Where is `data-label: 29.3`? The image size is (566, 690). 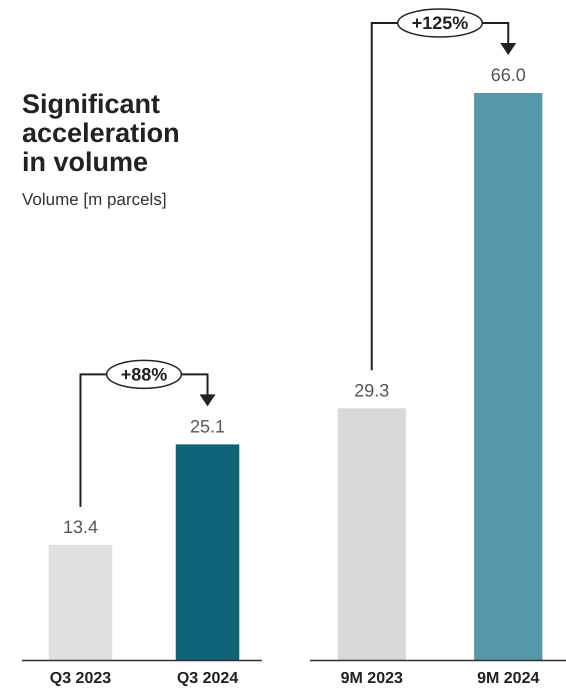
data-label: 29.3 is located at coordinates (372, 390).